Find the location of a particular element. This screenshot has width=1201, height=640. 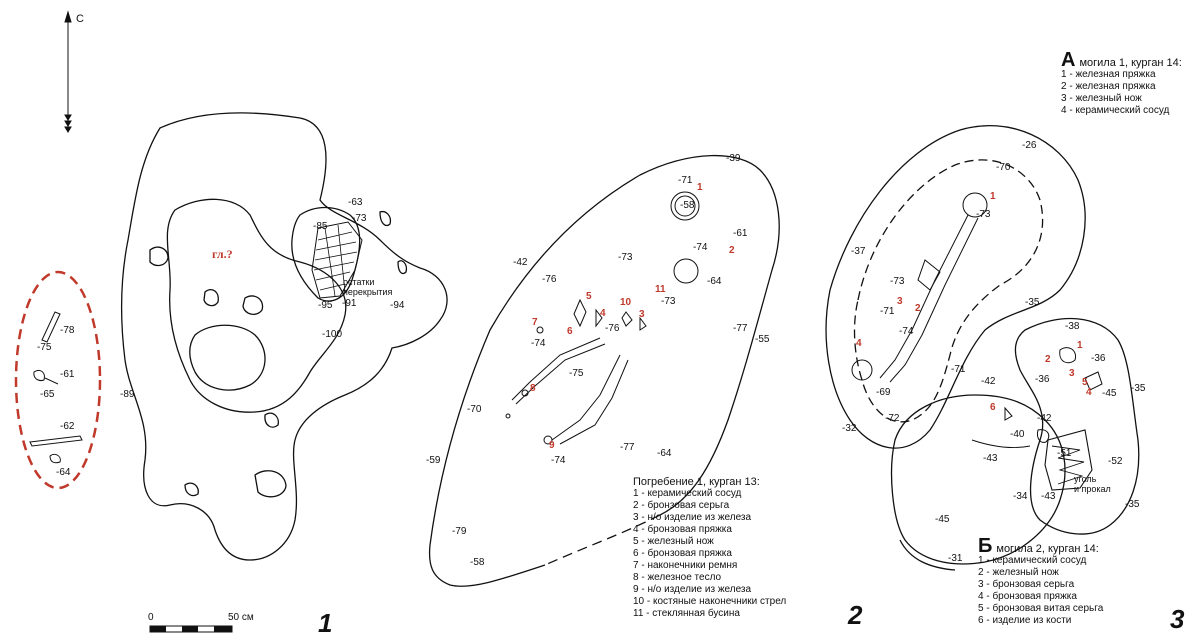

red-dashed-ellipse is located at coordinates (58, 380).